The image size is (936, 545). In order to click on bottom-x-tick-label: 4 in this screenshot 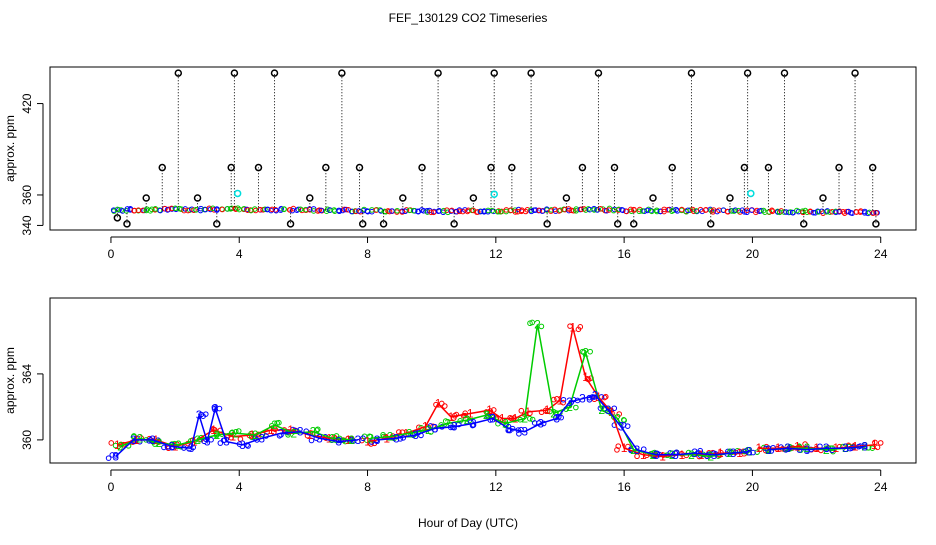, I will do `click(239, 487)`.